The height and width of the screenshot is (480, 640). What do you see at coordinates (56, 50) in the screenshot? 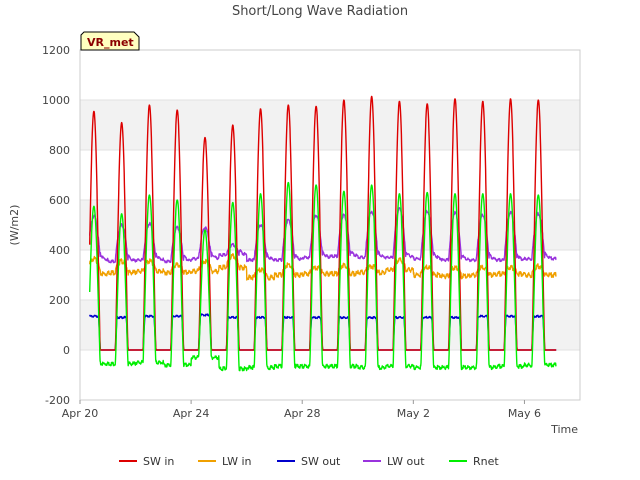
I see `y-tick-label: 1200` at bounding box center [56, 50].